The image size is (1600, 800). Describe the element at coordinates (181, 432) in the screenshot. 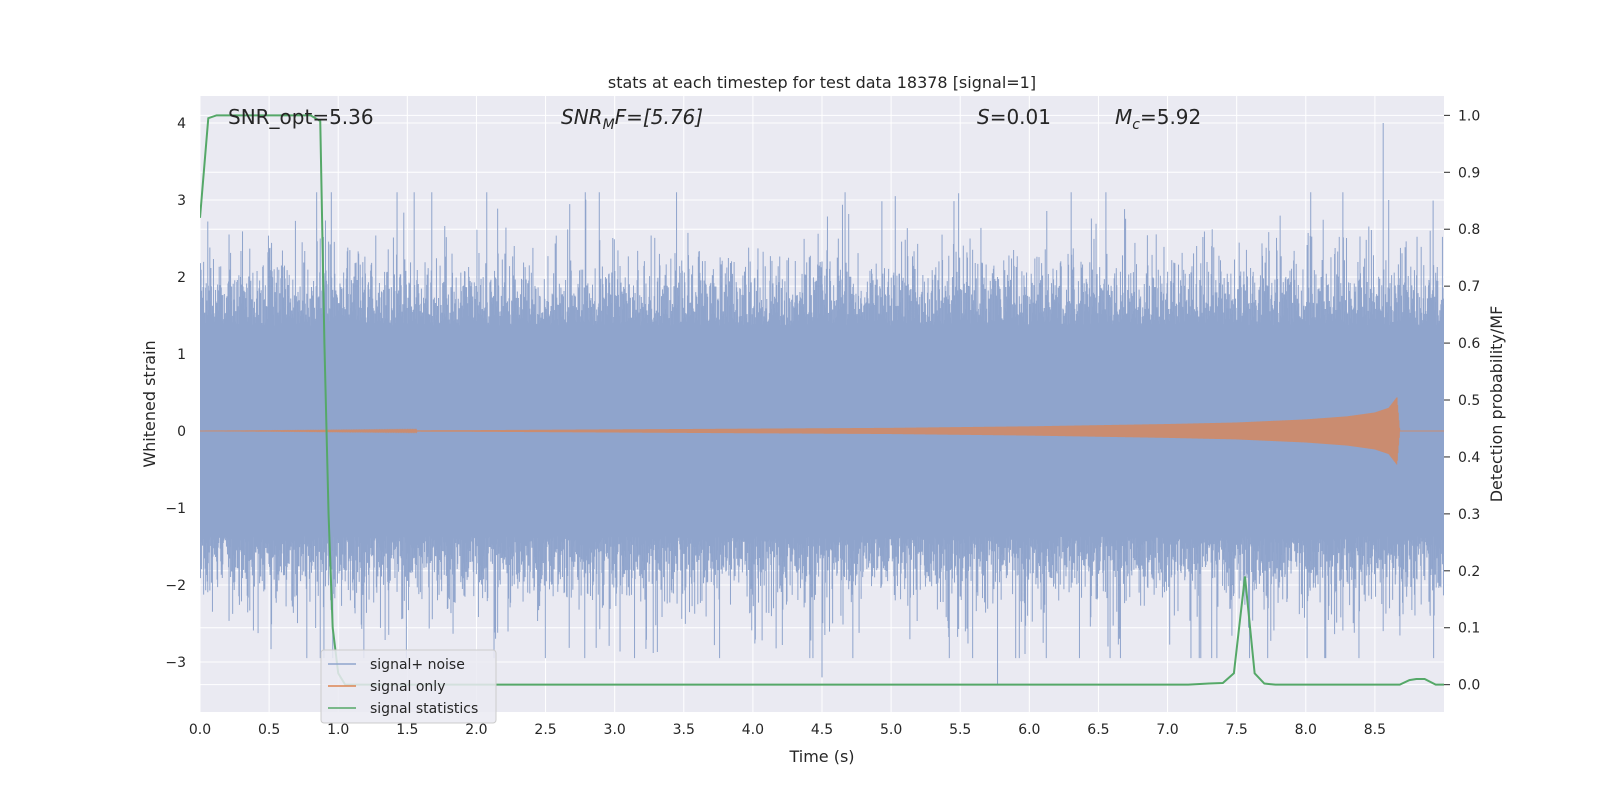

I see `y-left-tick-label: 0` at that location.